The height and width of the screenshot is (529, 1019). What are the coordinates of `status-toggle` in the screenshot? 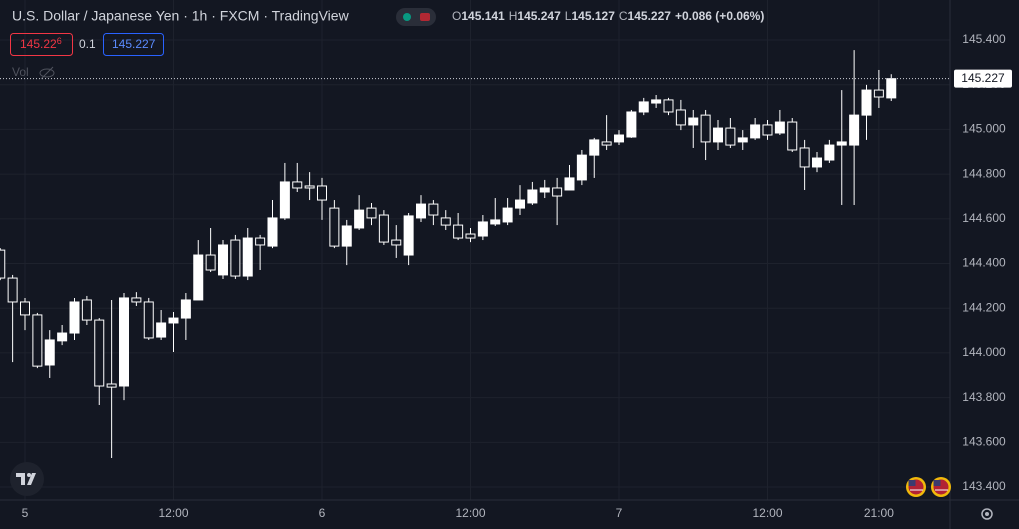 It's located at (416, 17).